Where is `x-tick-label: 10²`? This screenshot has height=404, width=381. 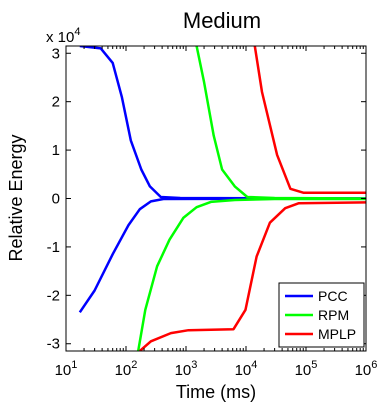
x-tick-label: 10² is located at coordinates (126, 369).